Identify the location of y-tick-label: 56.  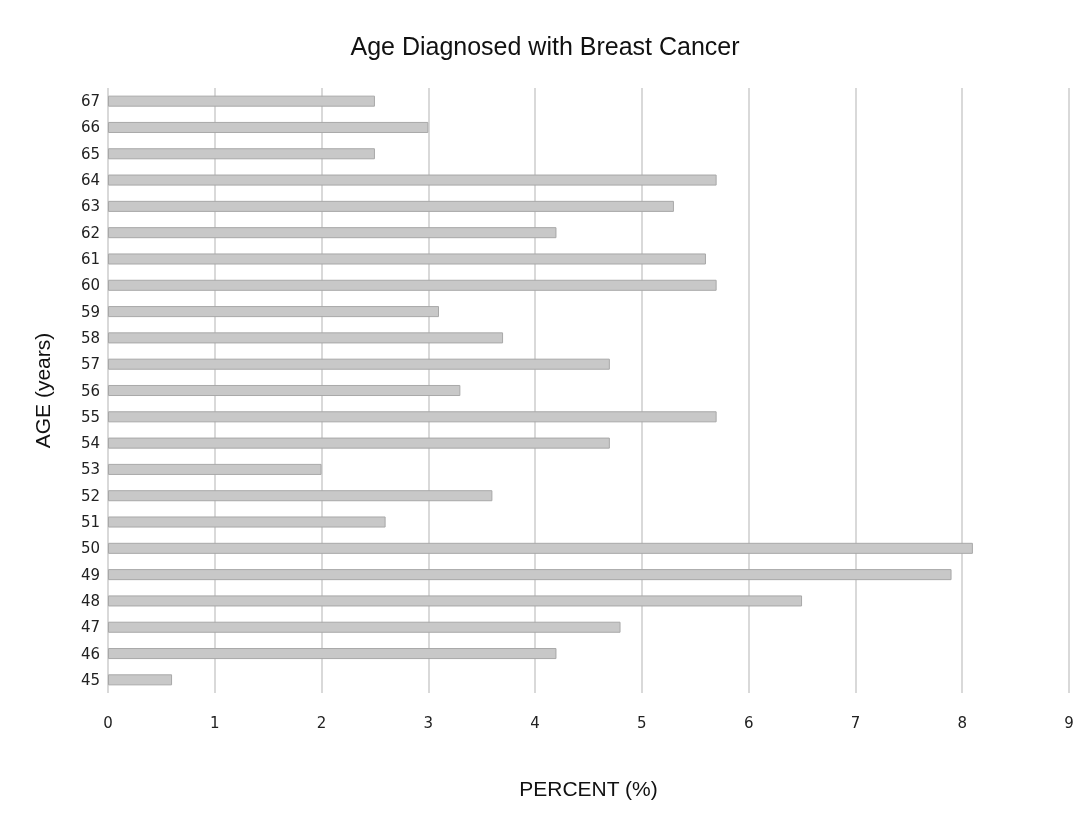
(90, 390).